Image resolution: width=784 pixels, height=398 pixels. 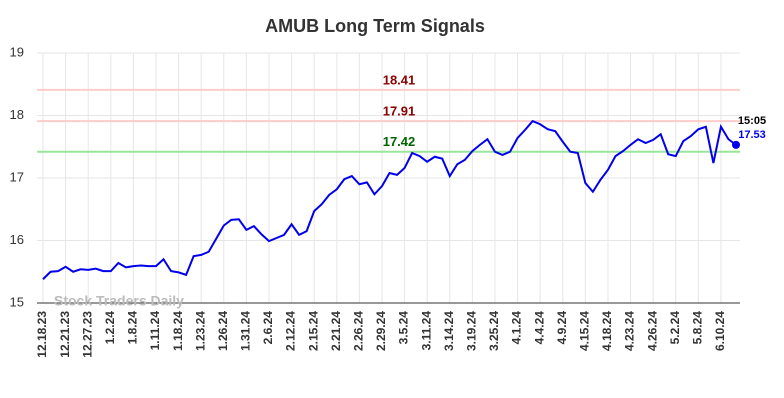 I want to click on x-tick-label: 2.12.24, so click(x=291, y=331).